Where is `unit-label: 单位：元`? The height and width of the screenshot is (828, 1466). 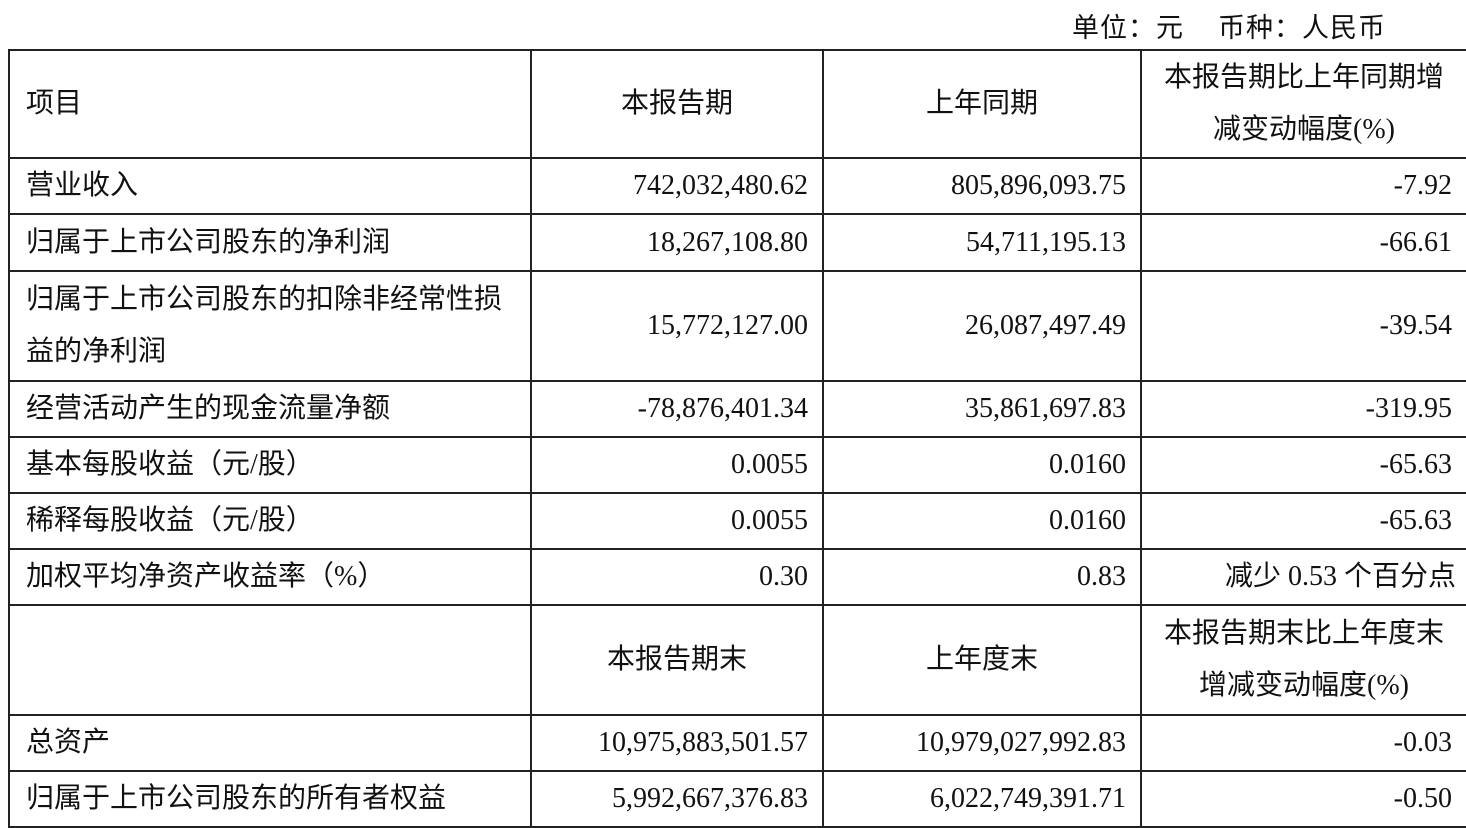
unit-label: 单位：元 is located at coordinates (1128, 28).